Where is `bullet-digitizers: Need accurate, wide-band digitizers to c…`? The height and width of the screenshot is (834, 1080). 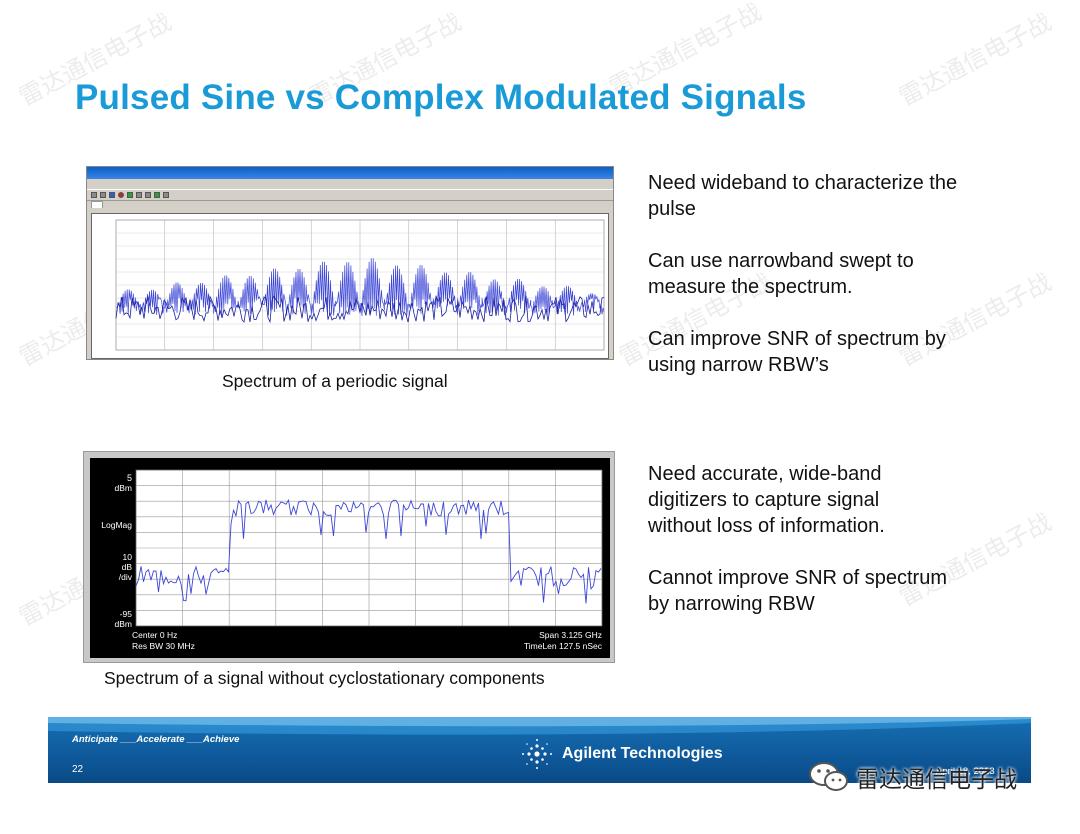 bullet-digitizers: Need accurate, wide-band digitizers to c… is located at coordinates (766, 500).